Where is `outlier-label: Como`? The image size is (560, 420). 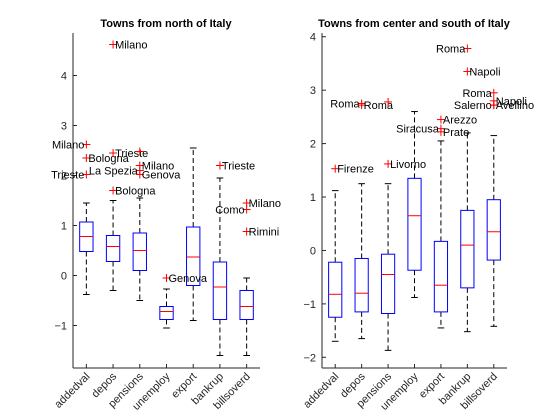
outlier-label: Como is located at coordinates (229, 211).